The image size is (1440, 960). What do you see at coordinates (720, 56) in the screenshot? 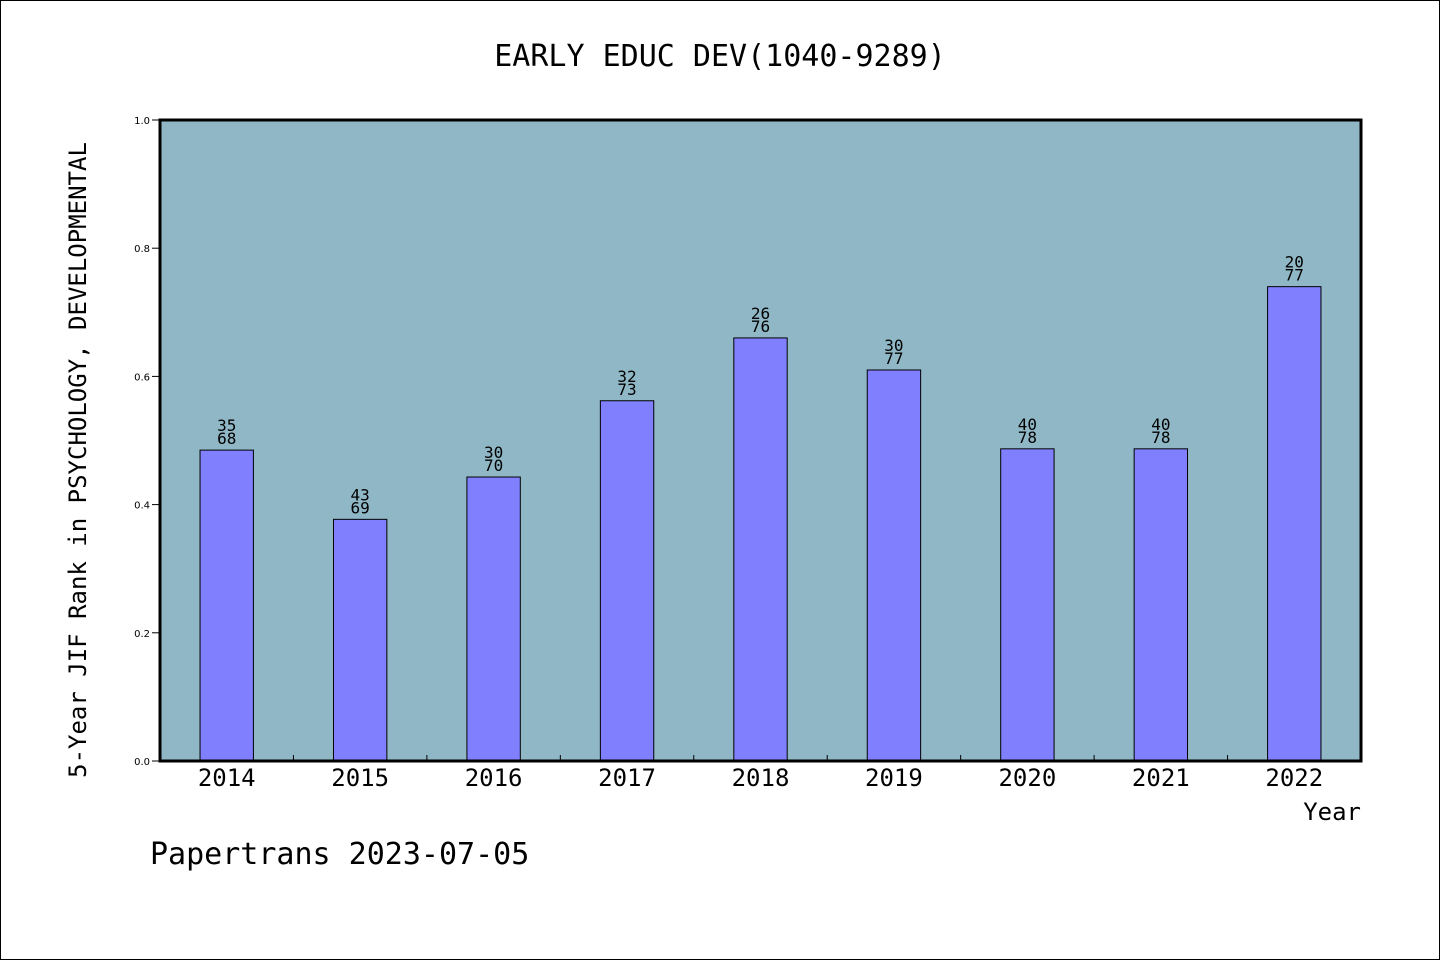
I see `chart-title: EARLY EDUC DEV(1040-9289)` at bounding box center [720, 56].